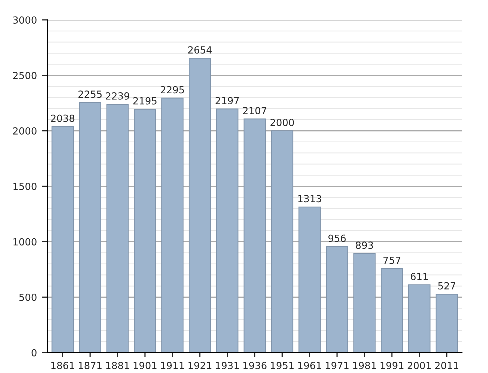 This screenshot has width=488, height=373. I want to click on y-tick-label: 1500, so click(25, 186).